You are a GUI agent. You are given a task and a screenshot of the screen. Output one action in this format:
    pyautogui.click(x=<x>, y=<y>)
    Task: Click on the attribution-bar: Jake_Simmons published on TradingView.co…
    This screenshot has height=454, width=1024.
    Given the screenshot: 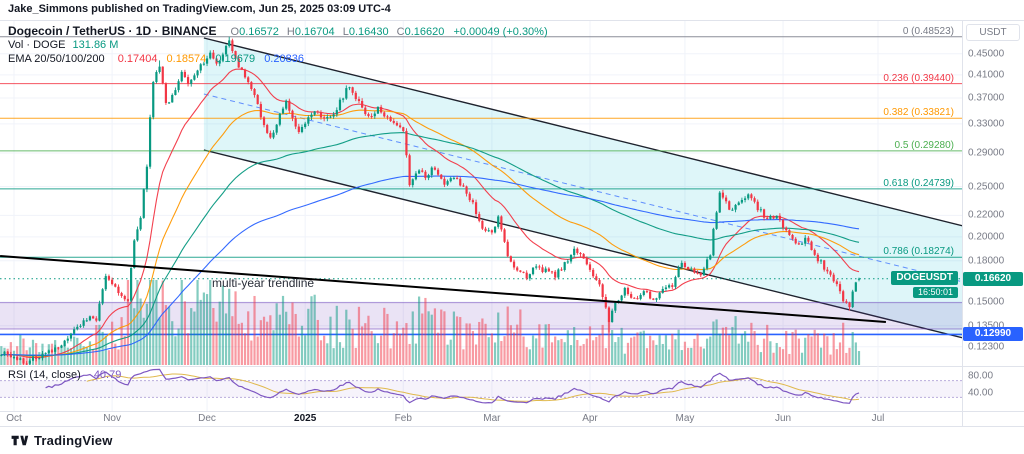 What is the action you would take?
    pyautogui.click(x=199, y=9)
    